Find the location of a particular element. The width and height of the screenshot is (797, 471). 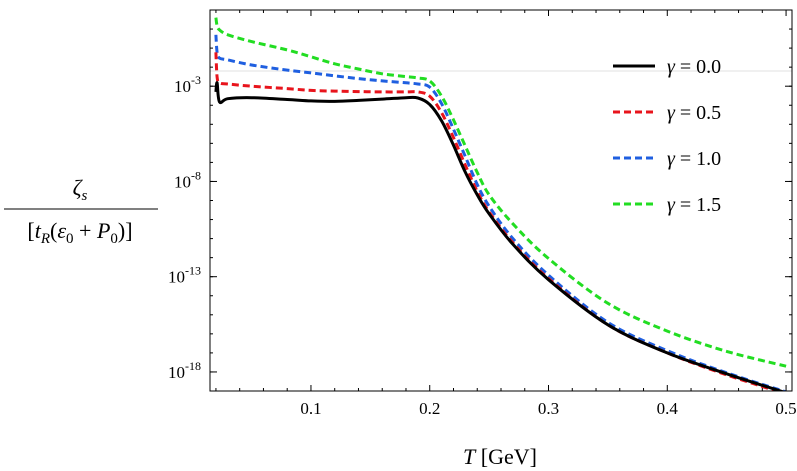

x-tick-label-0: 0.1 is located at coordinates (310, 408).